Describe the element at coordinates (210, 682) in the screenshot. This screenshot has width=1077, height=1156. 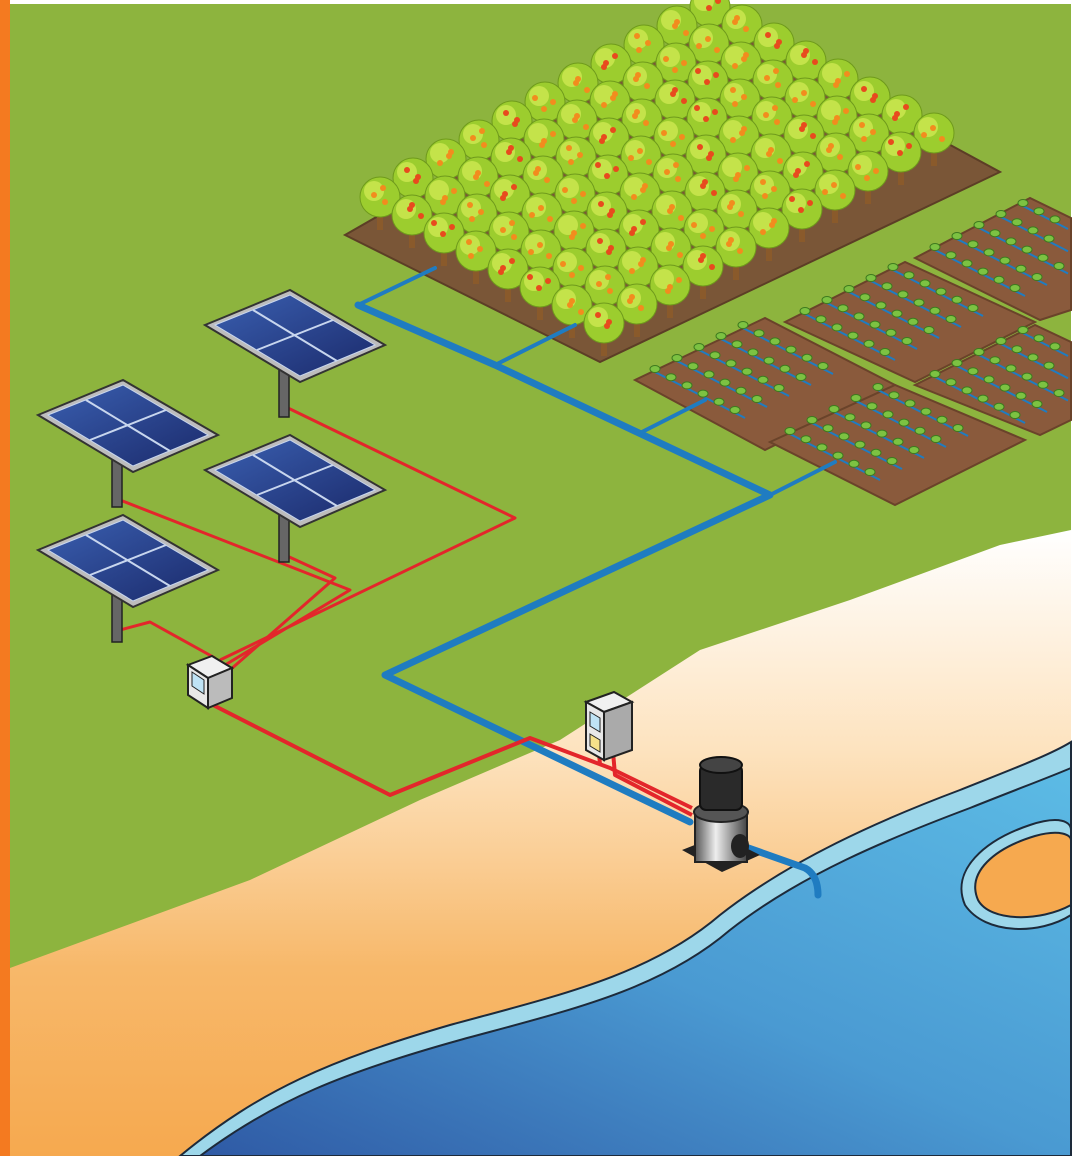
I see `combiner-box` at that location.